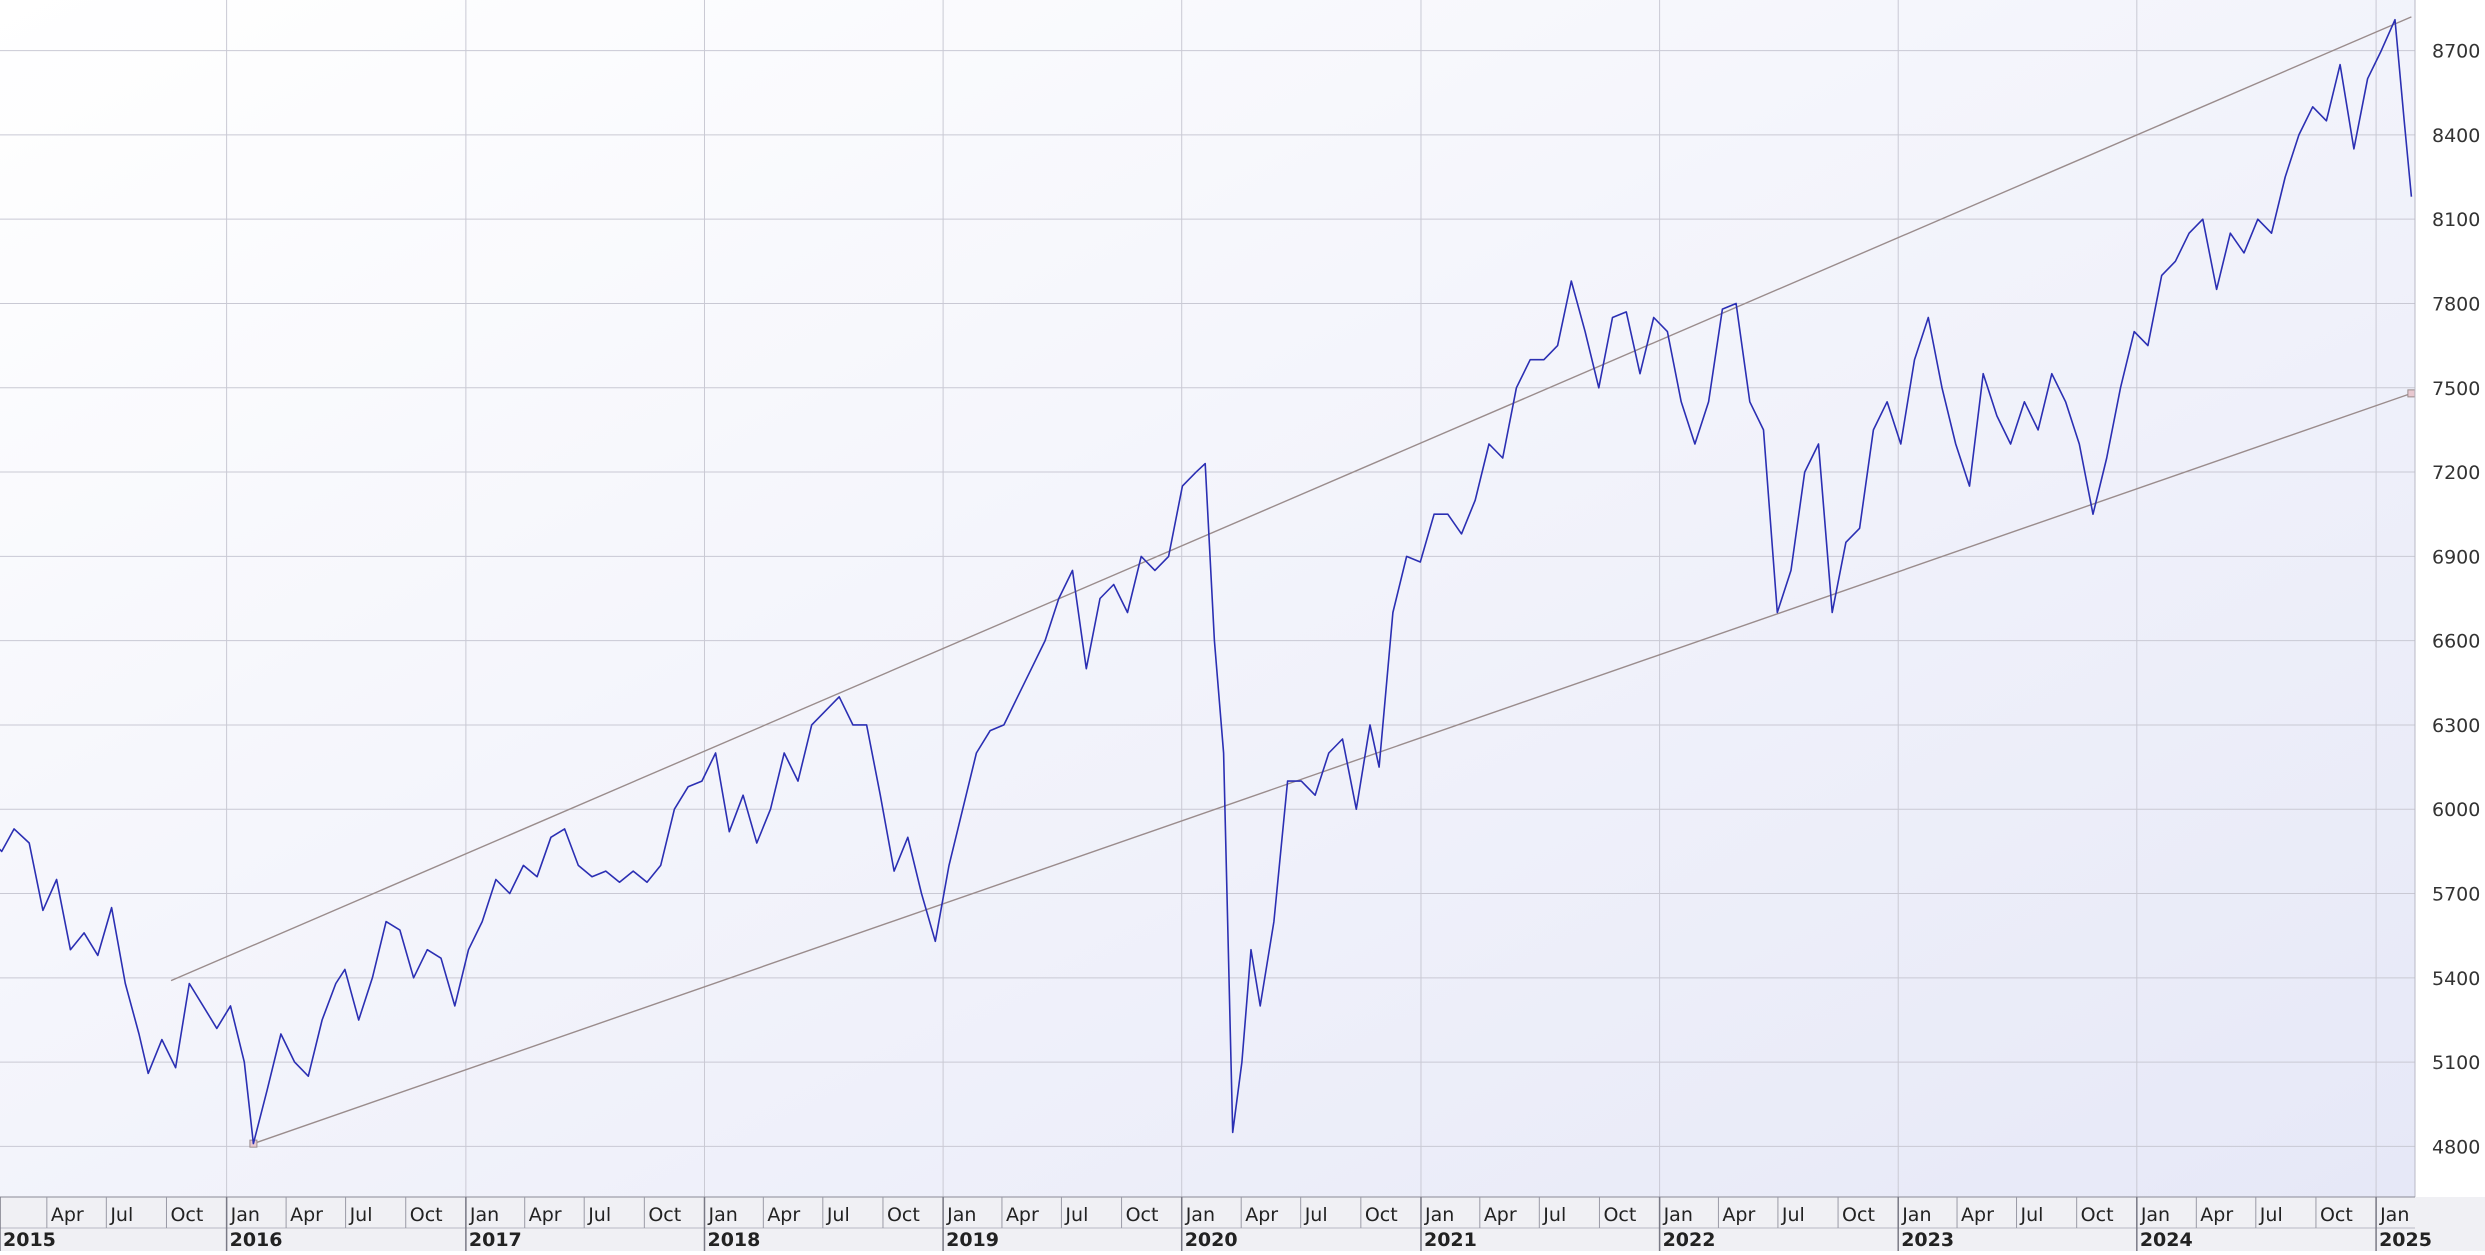 This screenshot has height=1255, width=2485. What do you see at coordinates (972, 1240) in the screenshot?
I see `x-year-label: 2019` at bounding box center [972, 1240].